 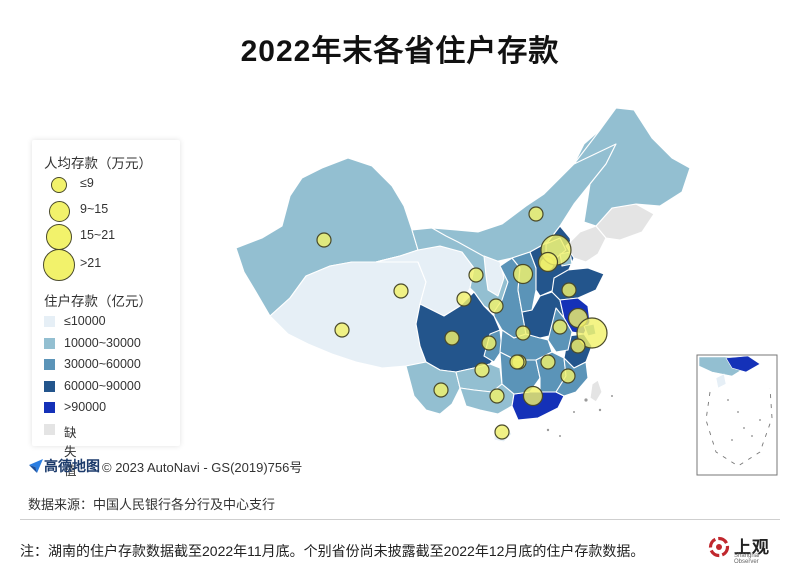 I want to click on inset-guangdong, so click(x=743, y=364).